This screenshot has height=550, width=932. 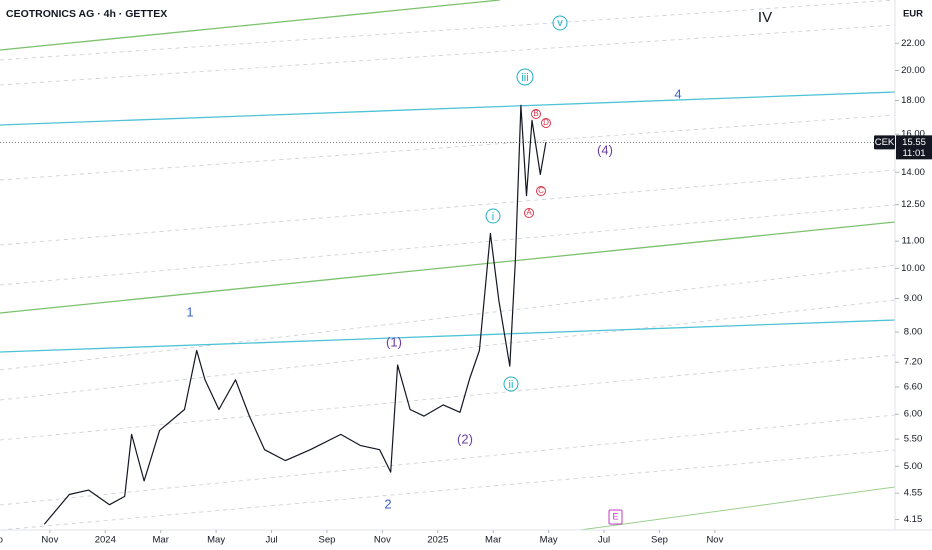 What do you see at coordinates (105, 540) in the screenshot?
I see `x-tick-label: 2024` at bounding box center [105, 540].